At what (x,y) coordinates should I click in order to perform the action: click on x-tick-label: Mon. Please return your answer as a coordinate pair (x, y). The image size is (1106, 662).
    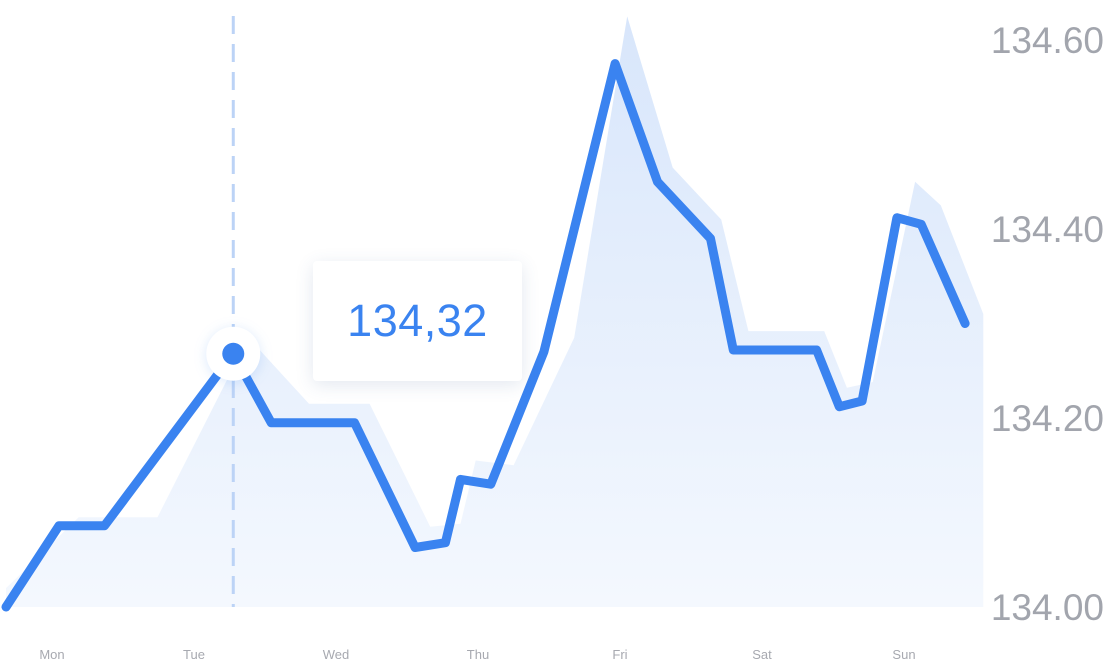
    Looking at the image, I should click on (51, 654).